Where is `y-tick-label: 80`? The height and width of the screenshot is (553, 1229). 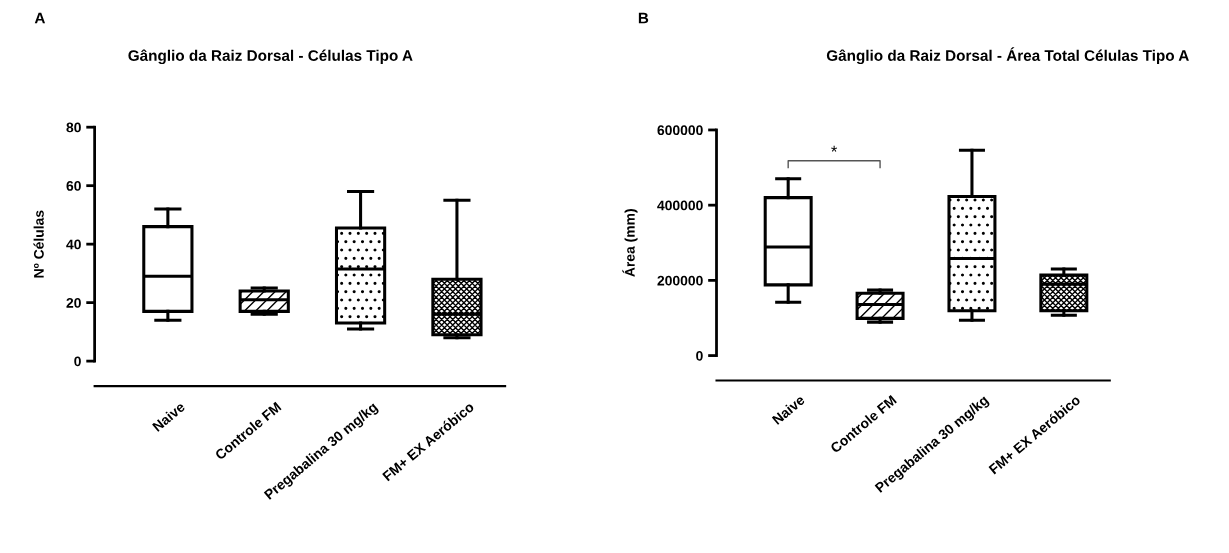
y-tick-label: 80 is located at coordinates (73, 127).